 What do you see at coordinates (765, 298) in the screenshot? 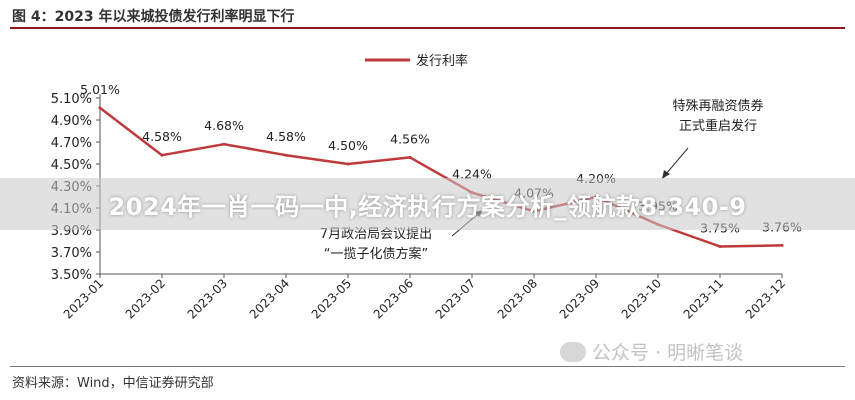
I see `x-tick-label: 2023-12` at bounding box center [765, 298].